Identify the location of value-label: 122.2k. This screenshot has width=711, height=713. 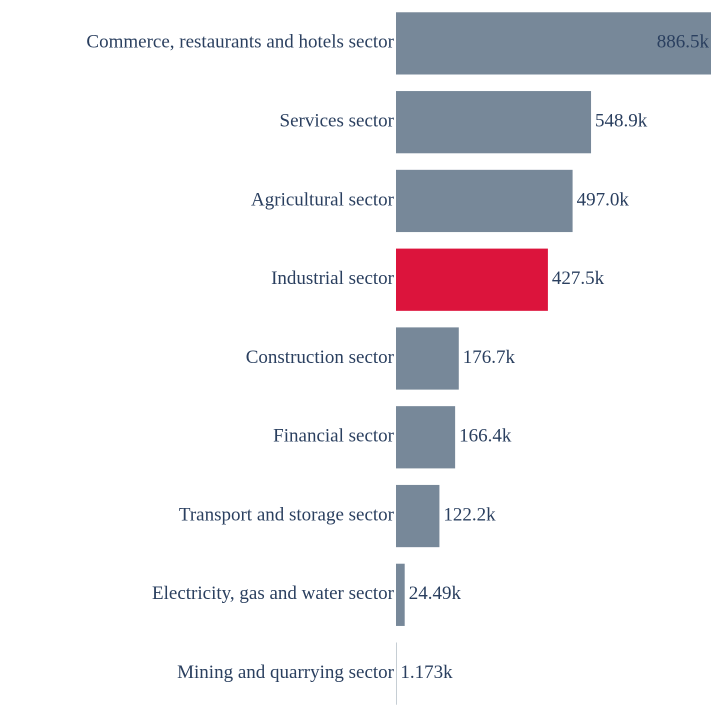
(469, 514).